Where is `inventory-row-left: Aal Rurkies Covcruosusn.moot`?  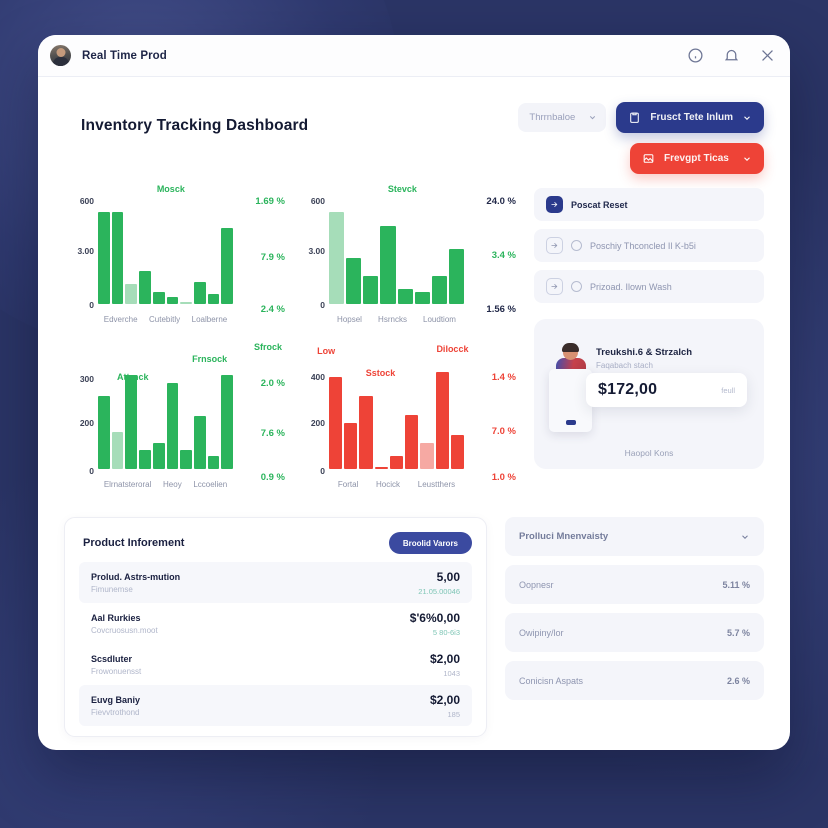
inventory-row-left: Aal Rurkies Covcruosusn.moot is located at coordinates (124, 624).